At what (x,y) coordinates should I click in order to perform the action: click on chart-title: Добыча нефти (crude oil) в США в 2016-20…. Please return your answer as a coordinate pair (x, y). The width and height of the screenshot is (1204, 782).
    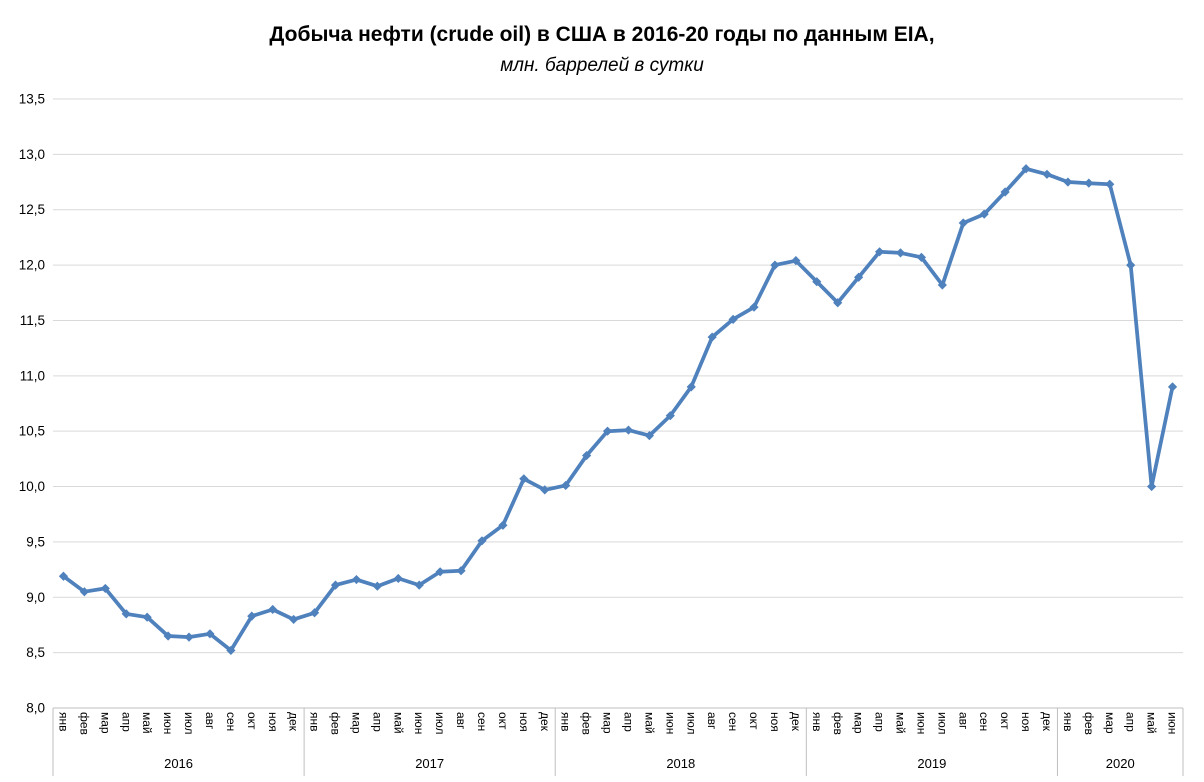
    Looking at the image, I should click on (601, 34).